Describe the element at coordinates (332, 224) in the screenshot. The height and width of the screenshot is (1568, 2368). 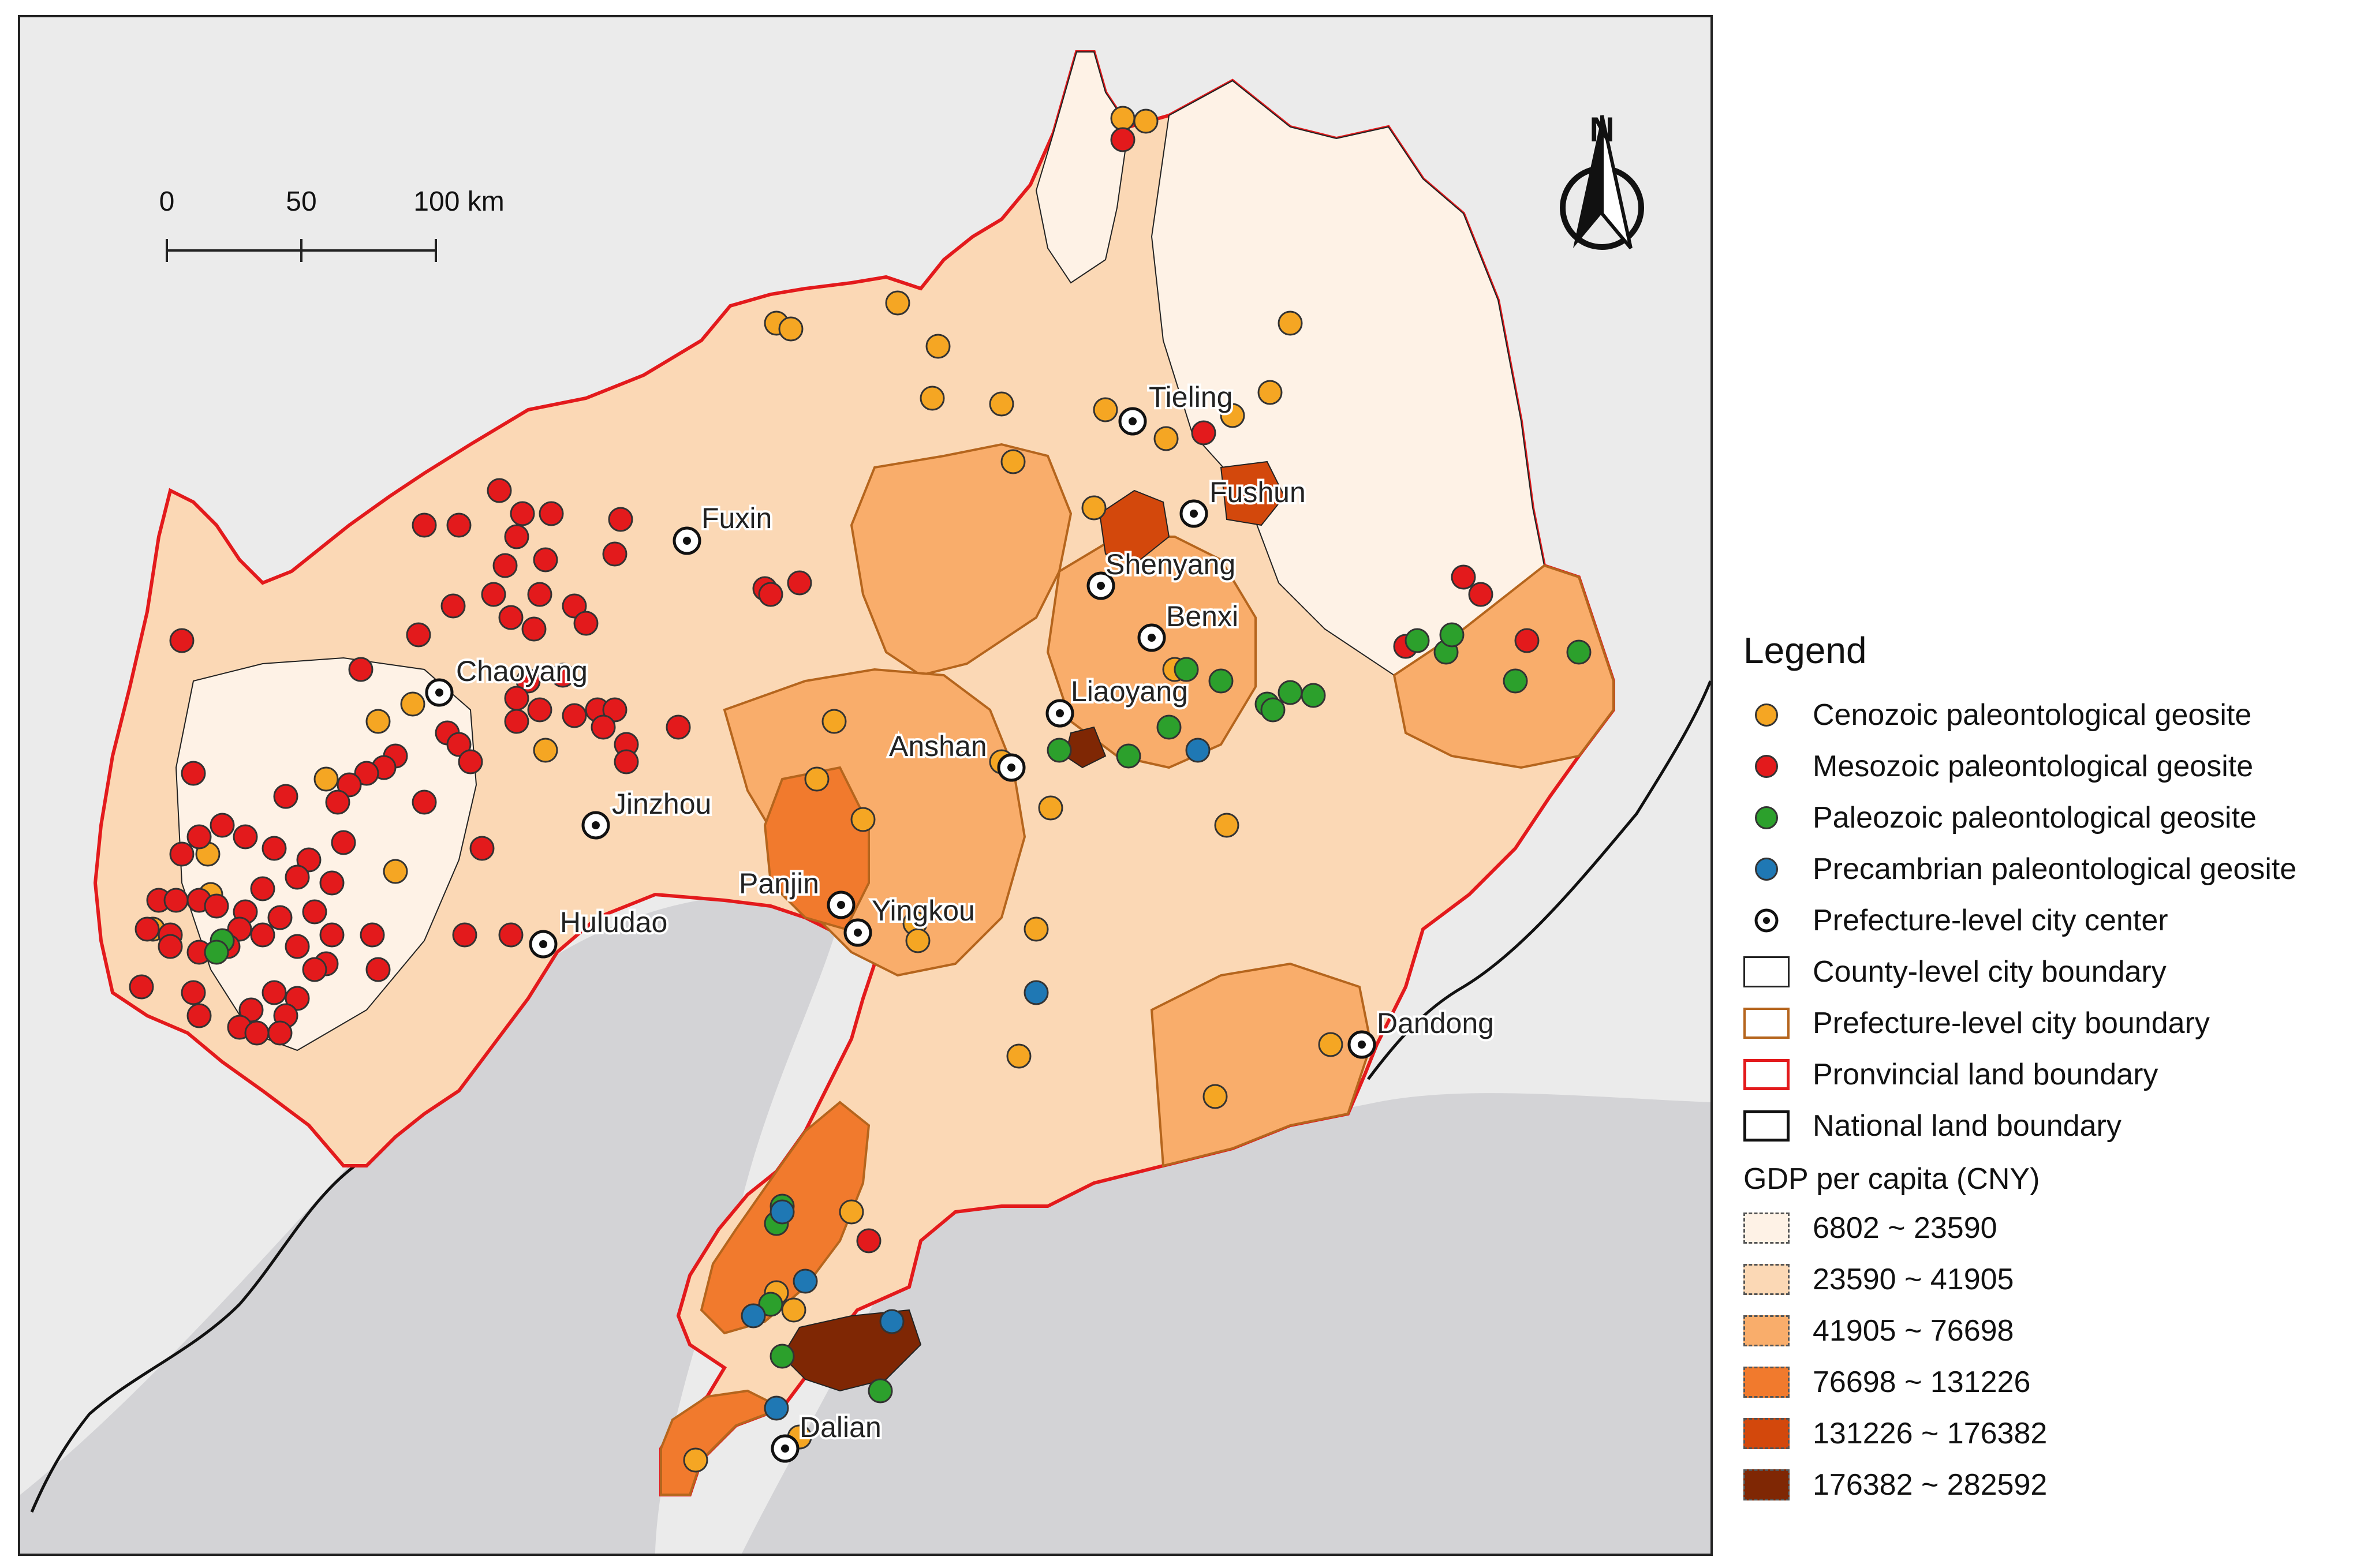
I see `scale-bar: 0 50 100 km` at that location.